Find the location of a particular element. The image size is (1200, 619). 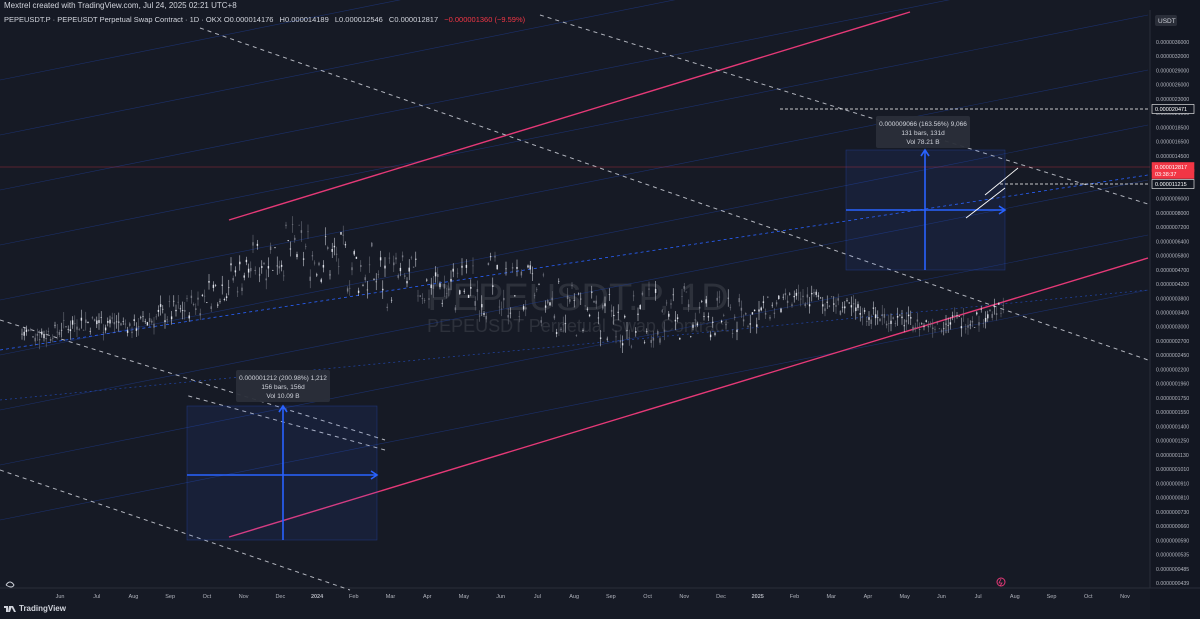

x-tick-label: Mar is located at coordinates (831, 597).